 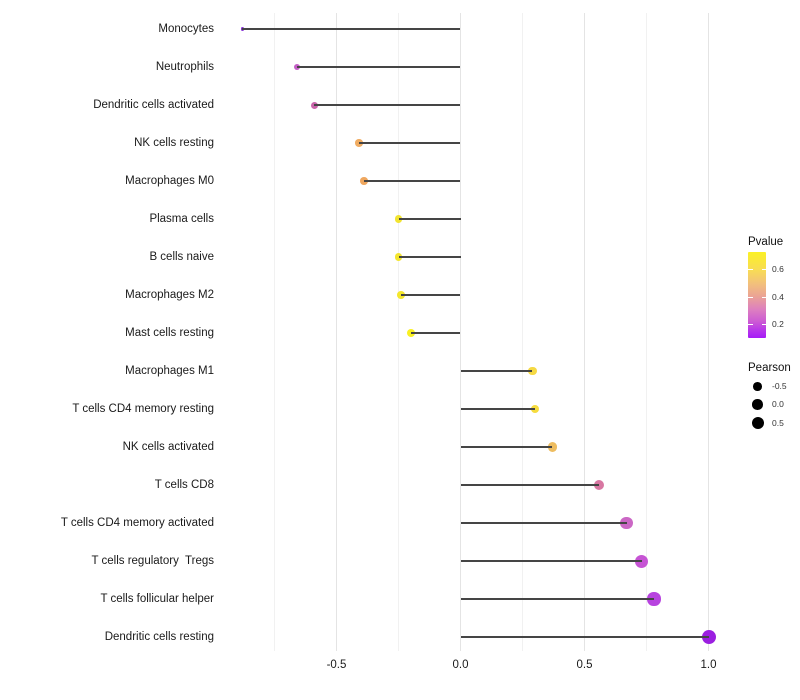 What do you see at coordinates (168, 447) in the screenshot?
I see `category-label: NK cells activated` at bounding box center [168, 447].